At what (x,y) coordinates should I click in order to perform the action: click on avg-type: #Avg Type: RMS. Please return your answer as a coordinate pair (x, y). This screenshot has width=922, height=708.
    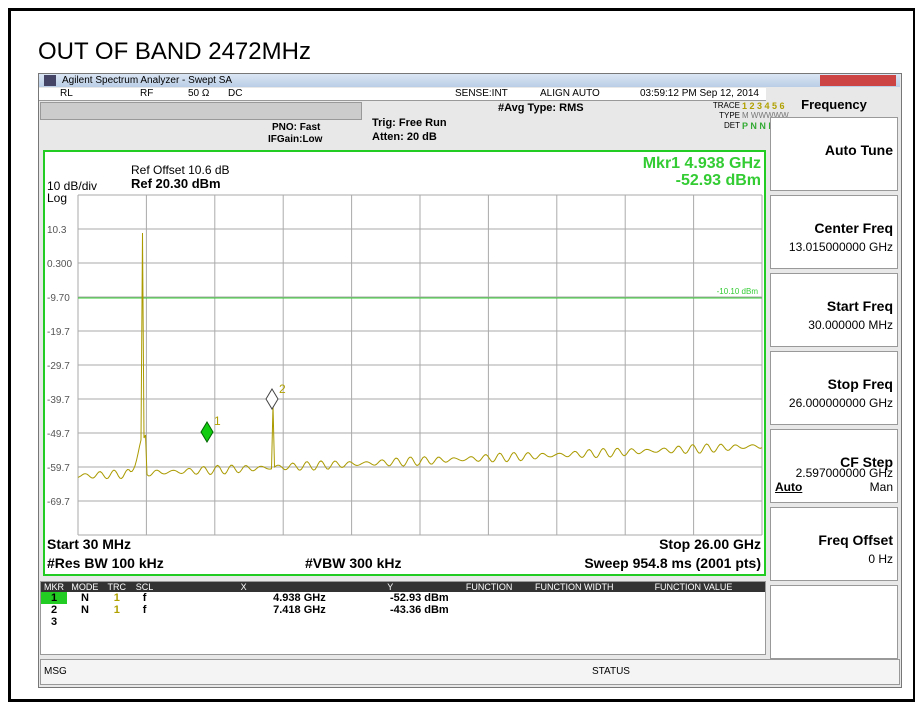
    Looking at the image, I should click on (541, 108).